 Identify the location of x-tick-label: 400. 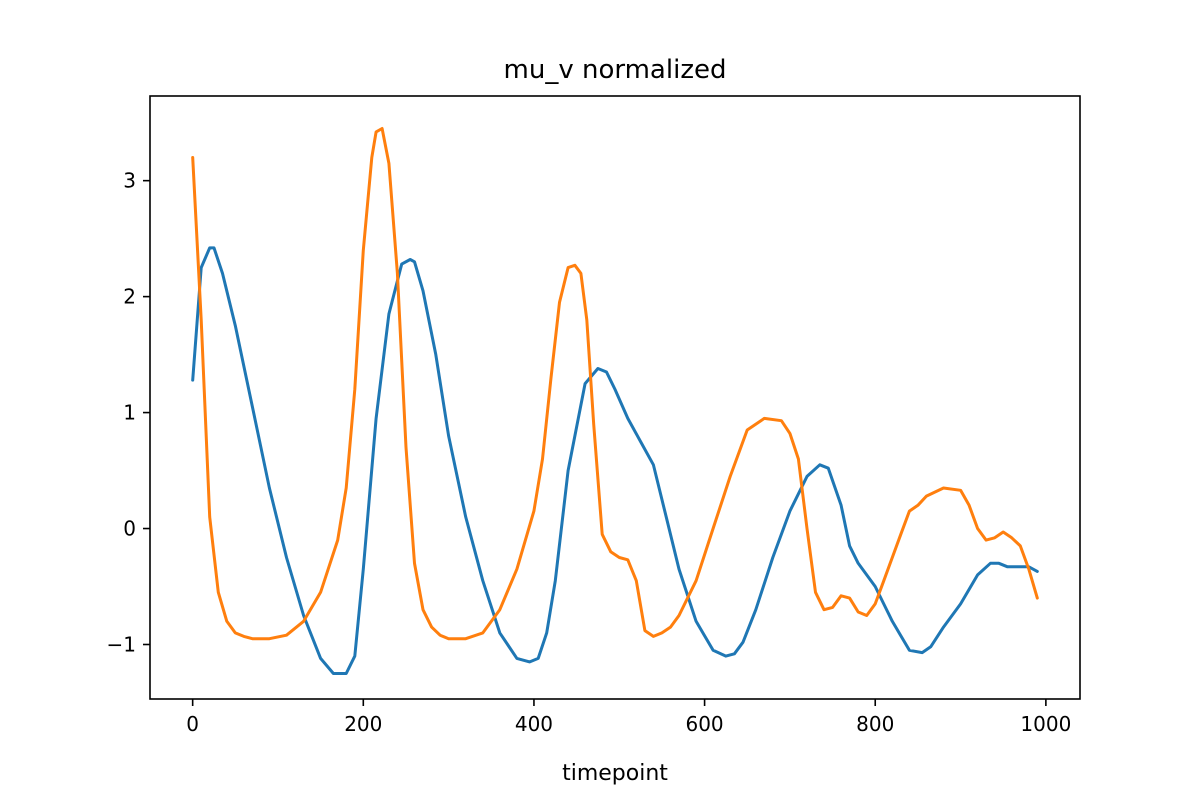
(534, 724).